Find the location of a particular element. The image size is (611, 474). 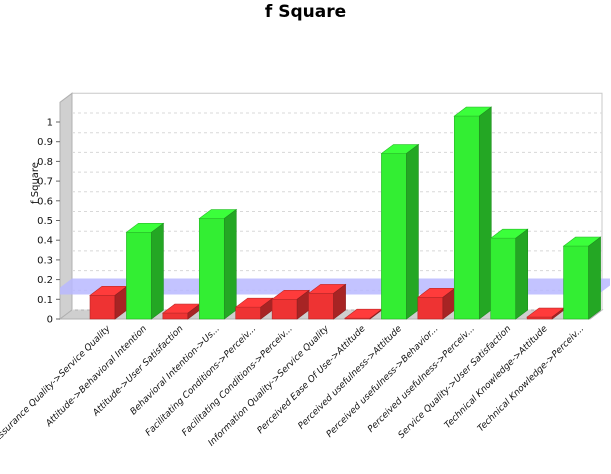

y-axis-label: f Square is located at coordinates (35, 183).